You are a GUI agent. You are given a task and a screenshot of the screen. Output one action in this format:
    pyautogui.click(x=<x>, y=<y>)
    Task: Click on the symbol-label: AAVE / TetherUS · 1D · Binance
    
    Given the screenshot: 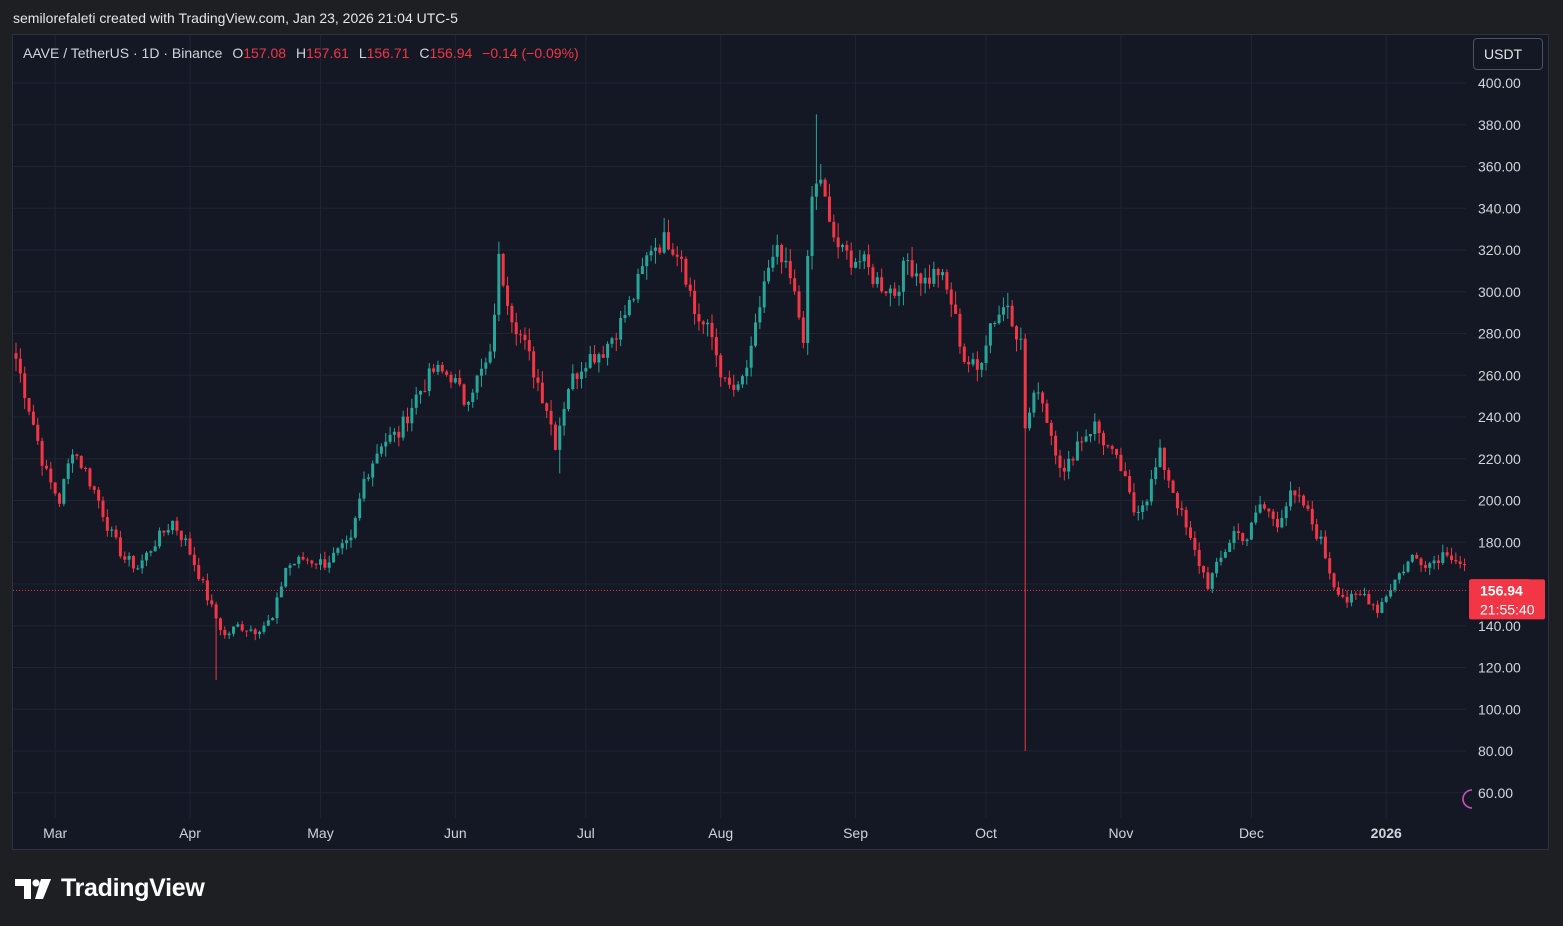 What is the action you would take?
    pyautogui.click(x=123, y=53)
    